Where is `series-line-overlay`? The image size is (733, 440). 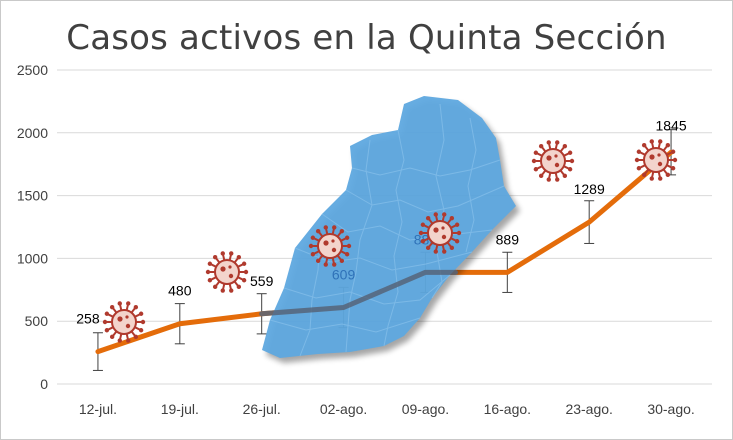 series-line-overlay is located at coordinates (358, 293).